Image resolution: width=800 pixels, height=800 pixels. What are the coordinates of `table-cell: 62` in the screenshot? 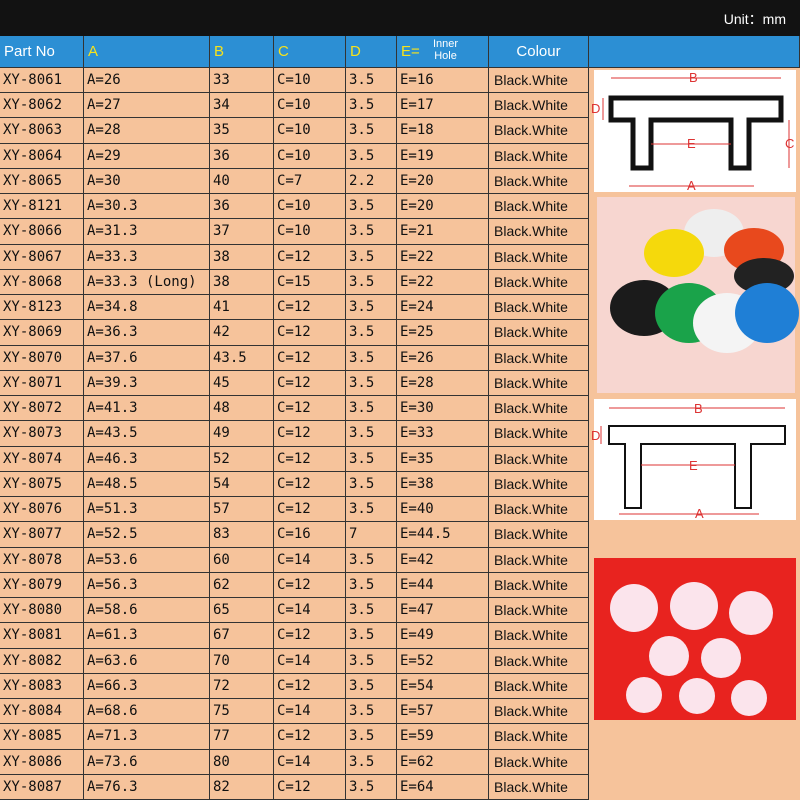 It's located at (242, 585).